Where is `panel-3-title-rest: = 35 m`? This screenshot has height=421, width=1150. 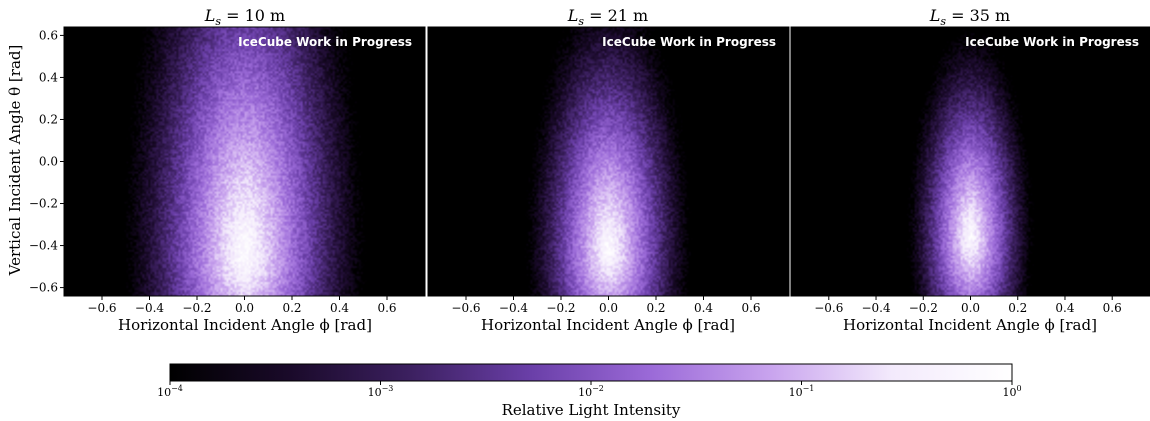 panel-3-title-rest: = 35 m is located at coordinates (978, 15).